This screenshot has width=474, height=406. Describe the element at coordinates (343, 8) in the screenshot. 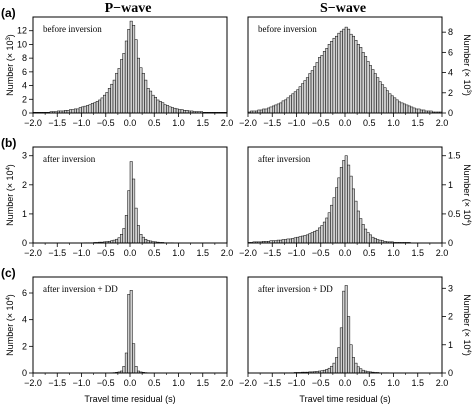

I see `column-title-s-wave: S−wave` at that location.